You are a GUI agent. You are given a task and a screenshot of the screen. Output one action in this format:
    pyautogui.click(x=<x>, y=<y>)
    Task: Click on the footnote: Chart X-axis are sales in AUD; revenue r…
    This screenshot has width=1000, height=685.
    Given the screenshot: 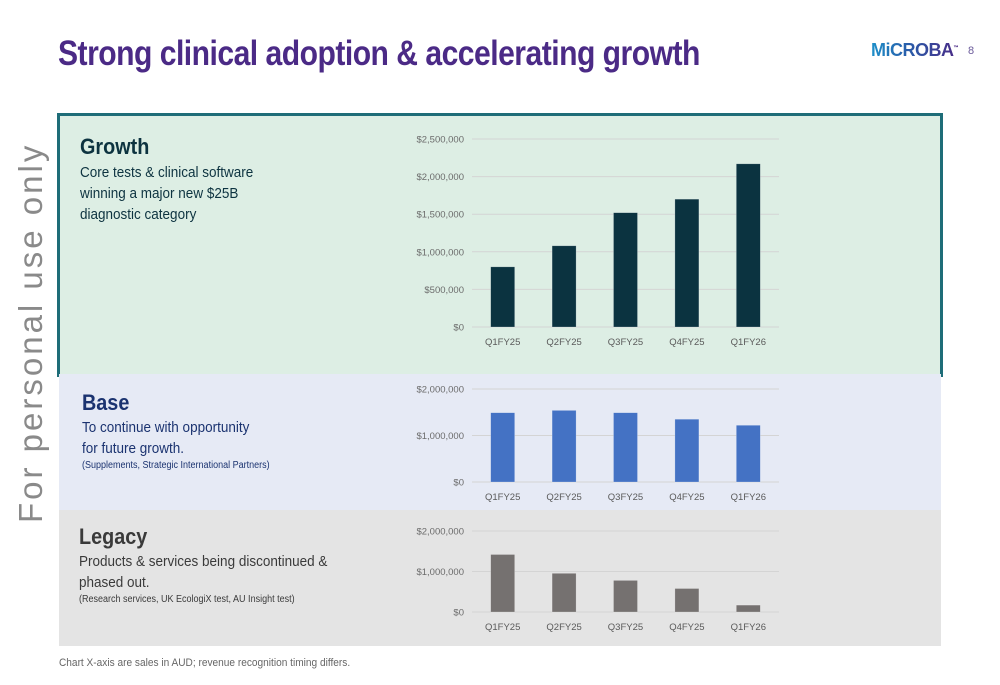 What is the action you would take?
    pyautogui.click(x=205, y=663)
    